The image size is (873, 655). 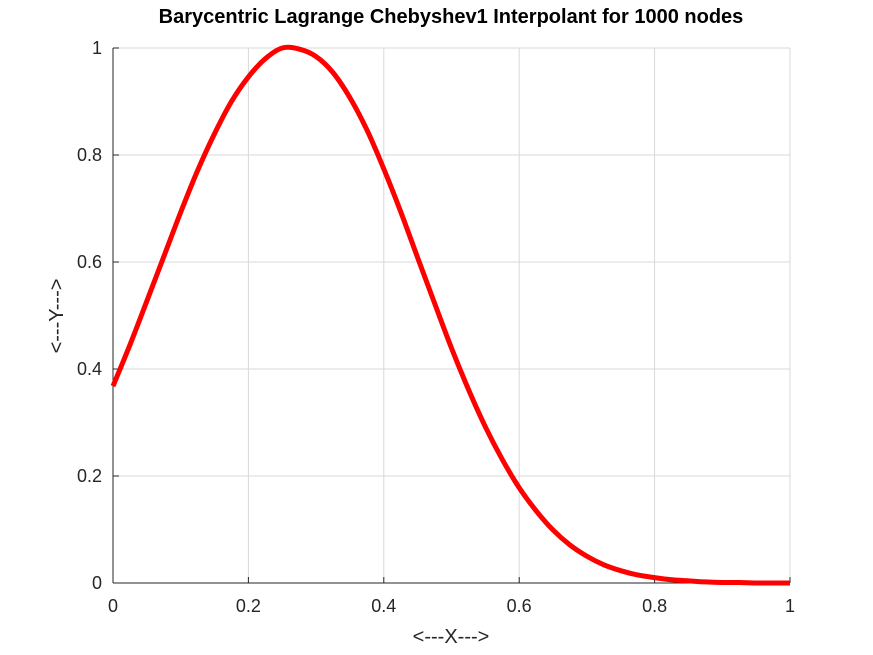 I want to click on y-tick-label: 0.6, so click(x=89, y=262).